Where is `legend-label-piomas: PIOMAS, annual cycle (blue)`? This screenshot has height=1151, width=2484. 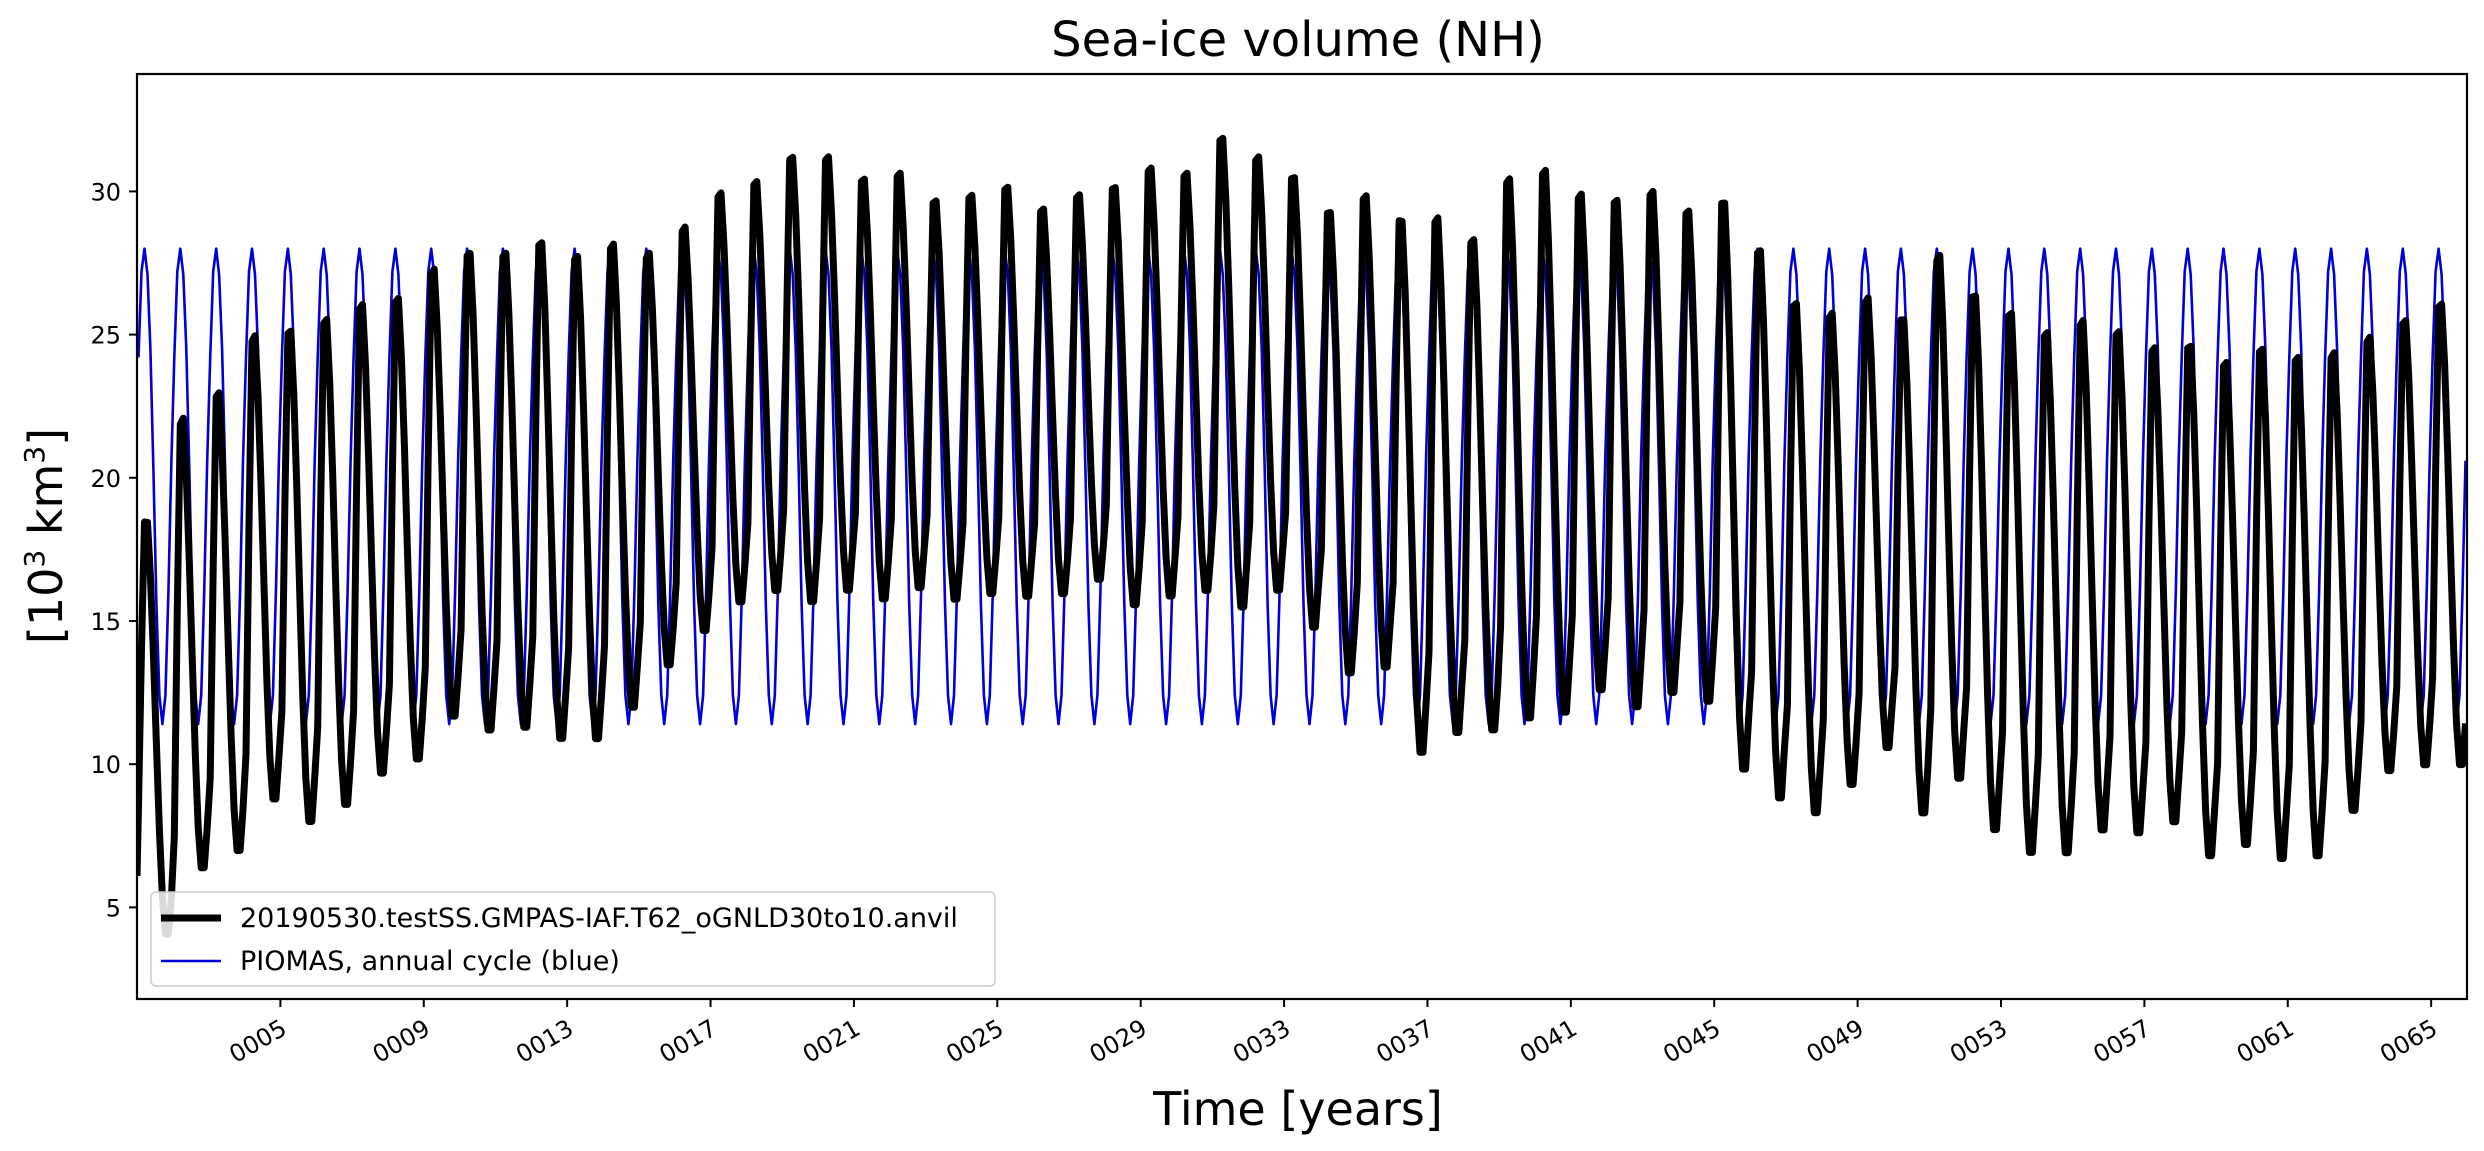
legend-label-piomas: PIOMAS, annual cycle (blue) is located at coordinates (430, 961).